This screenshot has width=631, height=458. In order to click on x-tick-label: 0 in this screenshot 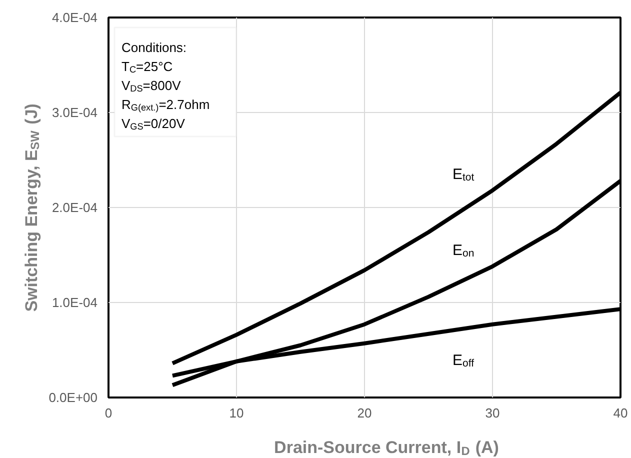, I will do `click(108, 413)`.